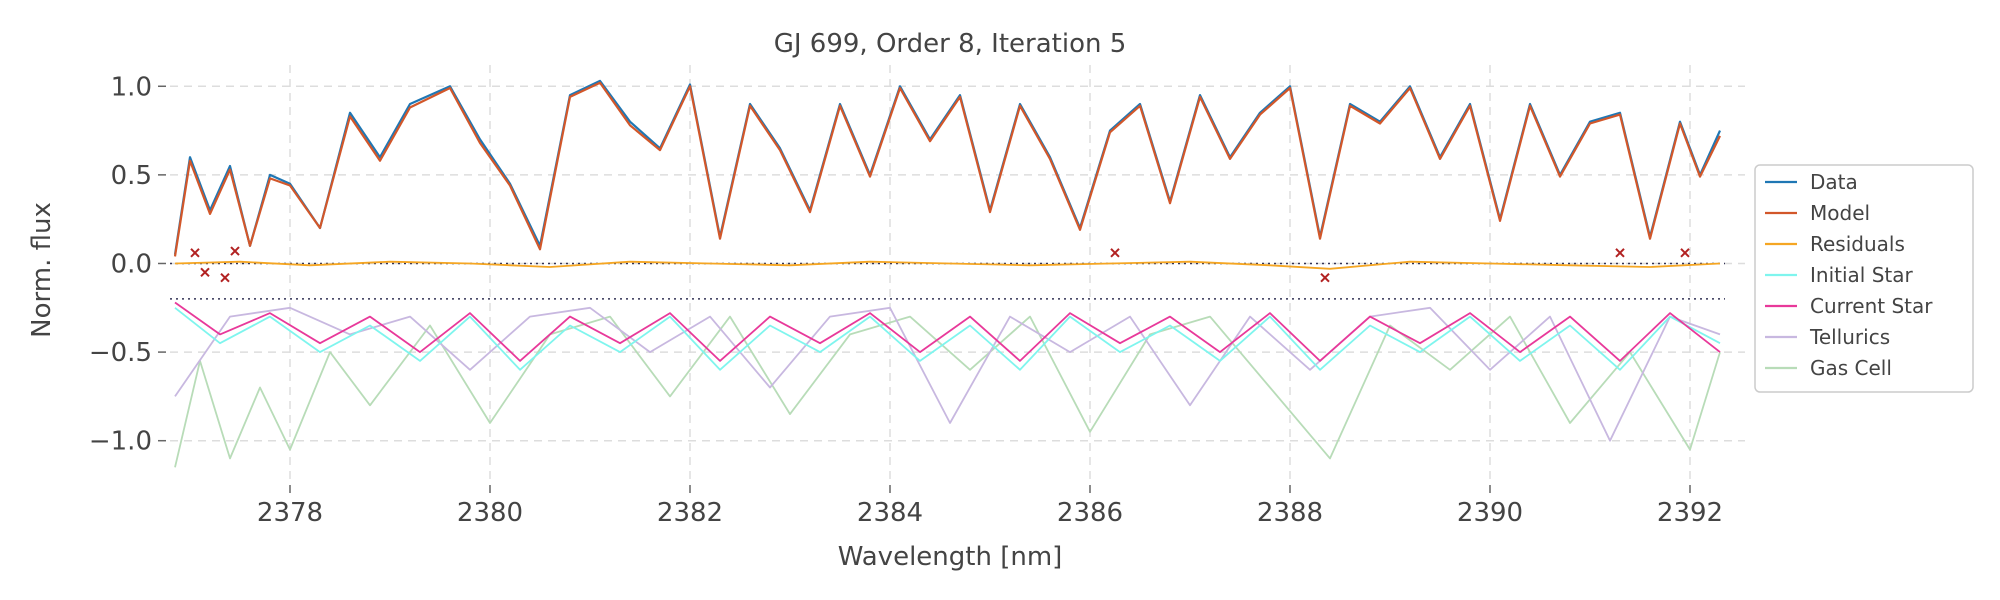 This screenshot has width=2000, height=600. What do you see at coordinates (131, 176) in the screenshot?
I see `y-tick-label: 0.5` at bounding box center [131, 176].